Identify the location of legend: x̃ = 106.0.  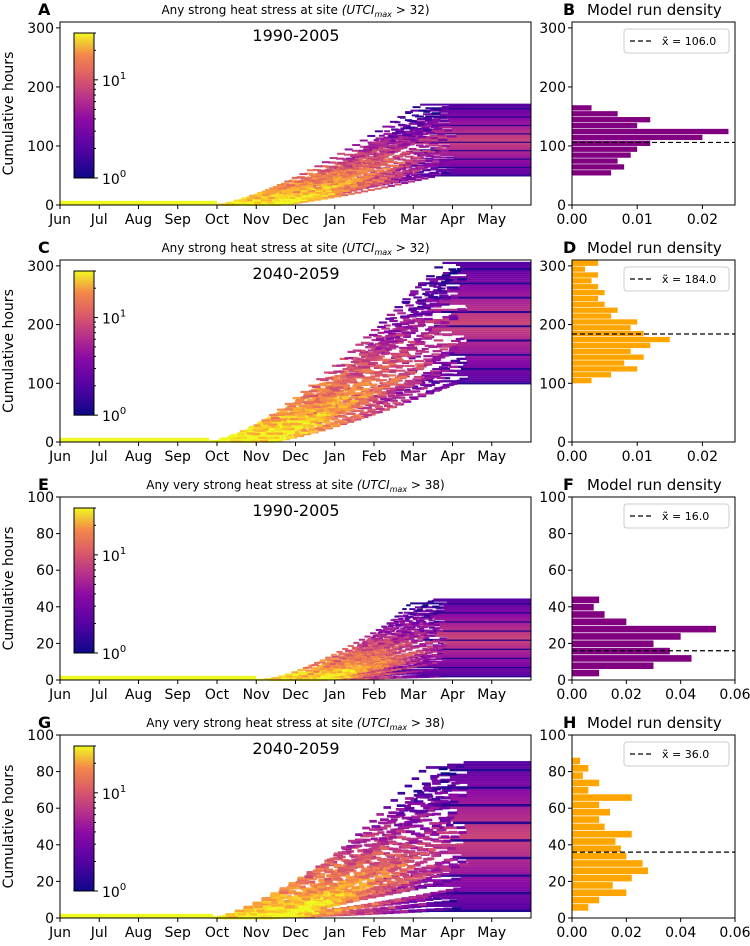
(676, 41).